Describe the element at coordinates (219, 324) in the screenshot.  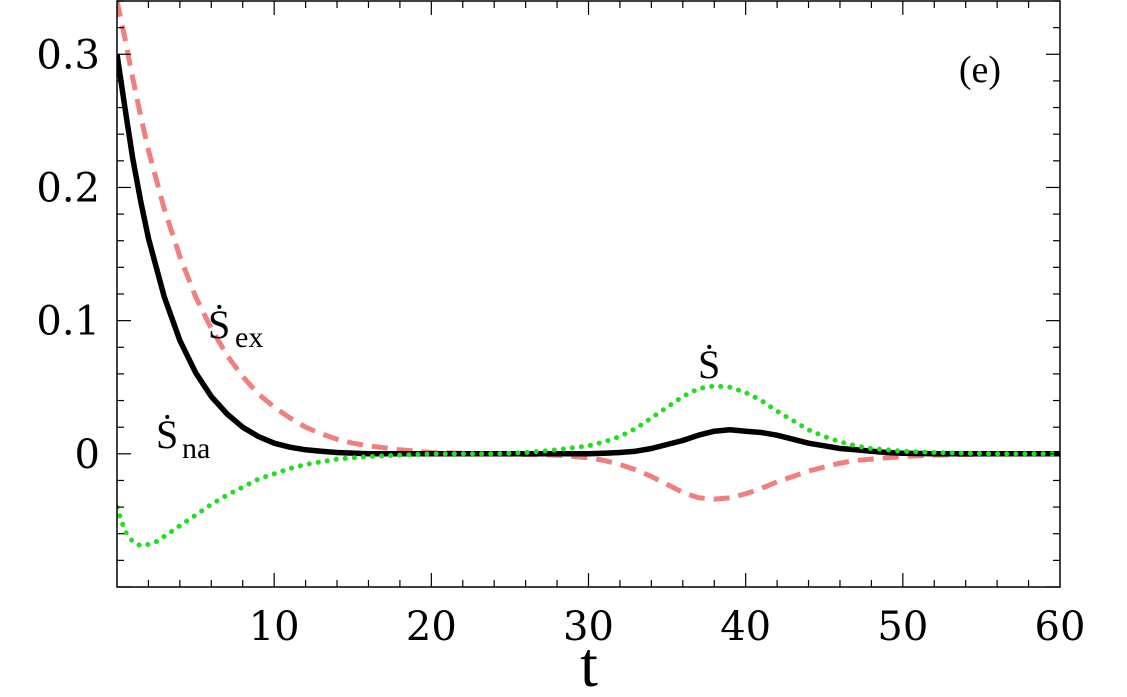
I see `annotation-s-ex-symbol: Ṡ` at that location.